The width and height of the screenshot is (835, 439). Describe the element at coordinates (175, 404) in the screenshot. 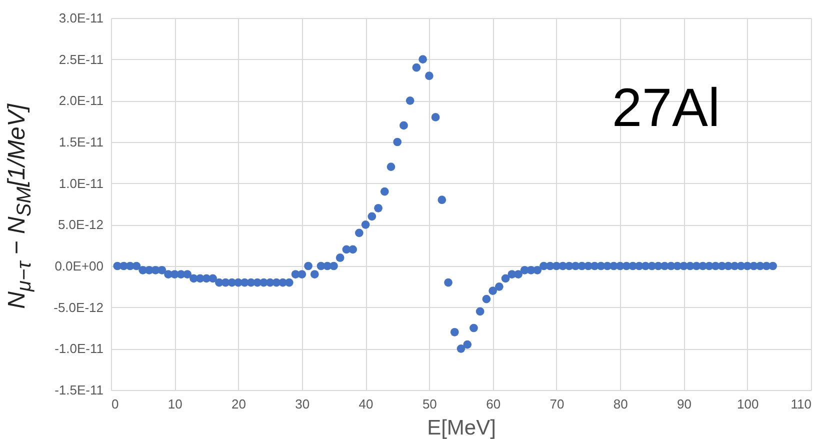

I see `x-tick-label: 10` at that location.